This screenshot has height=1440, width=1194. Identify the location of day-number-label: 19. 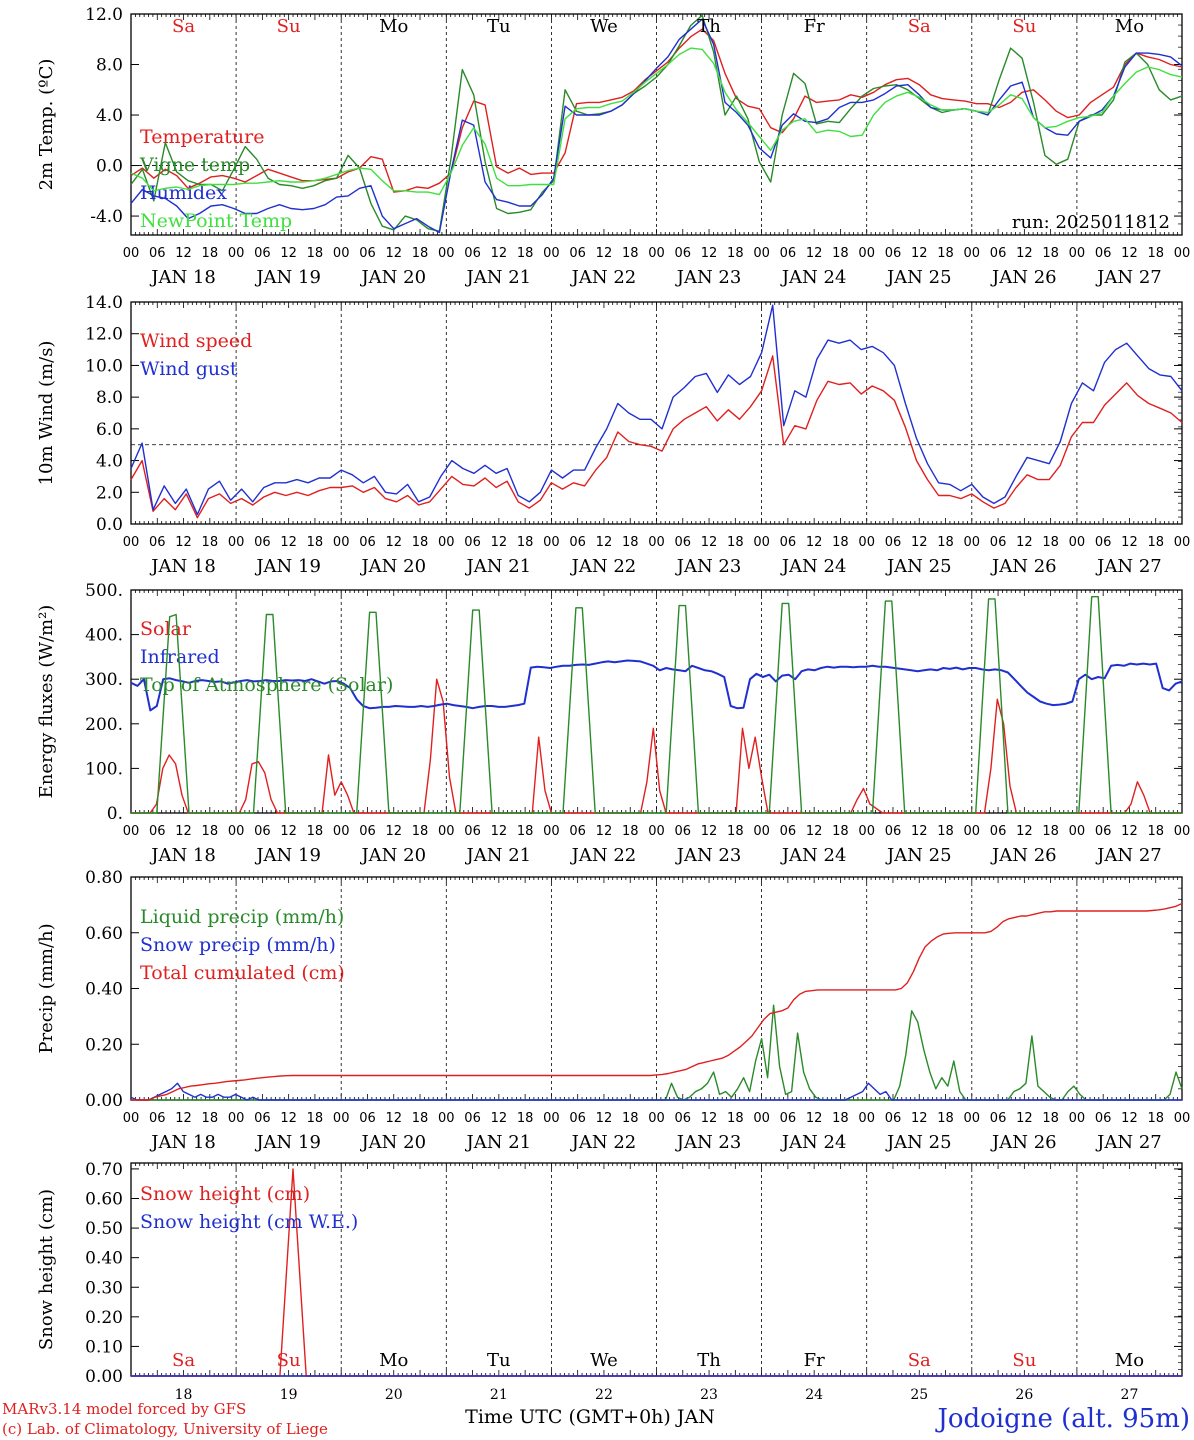
(289, 1395).